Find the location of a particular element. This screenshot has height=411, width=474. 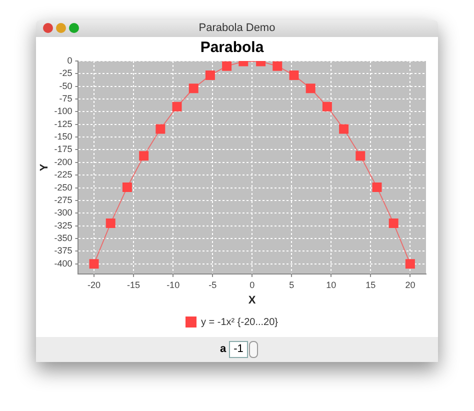

y-tick-label: -350 is located at coordinates (63, 237).